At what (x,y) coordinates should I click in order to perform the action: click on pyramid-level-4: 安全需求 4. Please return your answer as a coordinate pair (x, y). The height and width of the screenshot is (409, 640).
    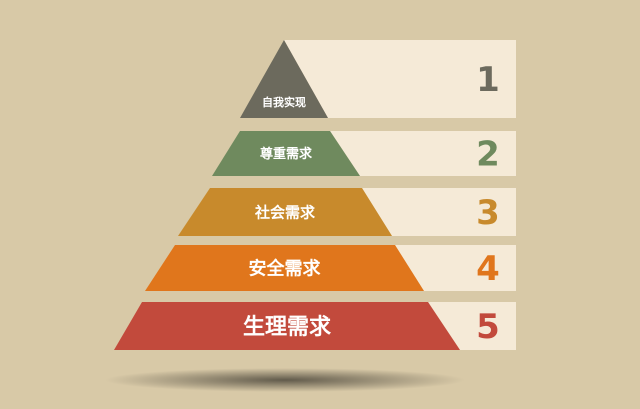
    Looking at the image, I should click on (330, 268).